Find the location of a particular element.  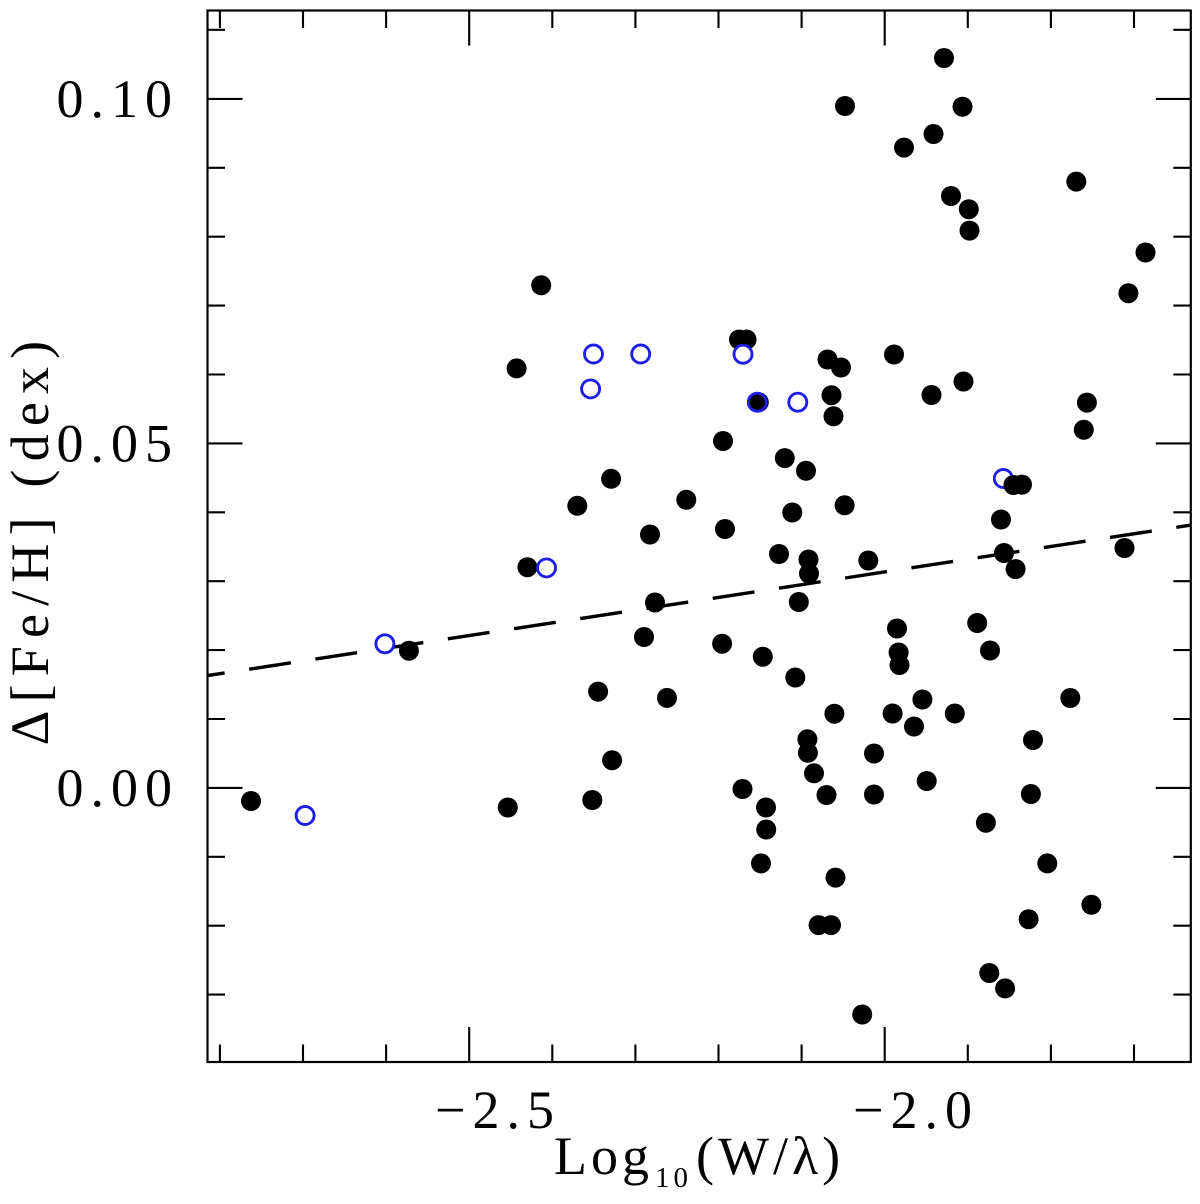

svg-text: Log10(W/λ) is located at coordinates (699, 1160).